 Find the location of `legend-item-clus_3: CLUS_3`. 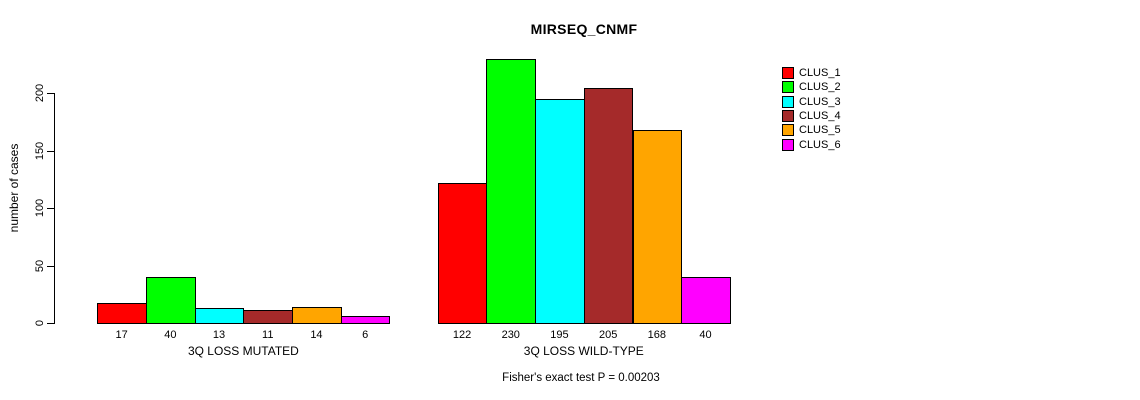

legend-item-clus_3: CLUS_3 is located at coordinates (811, 102).